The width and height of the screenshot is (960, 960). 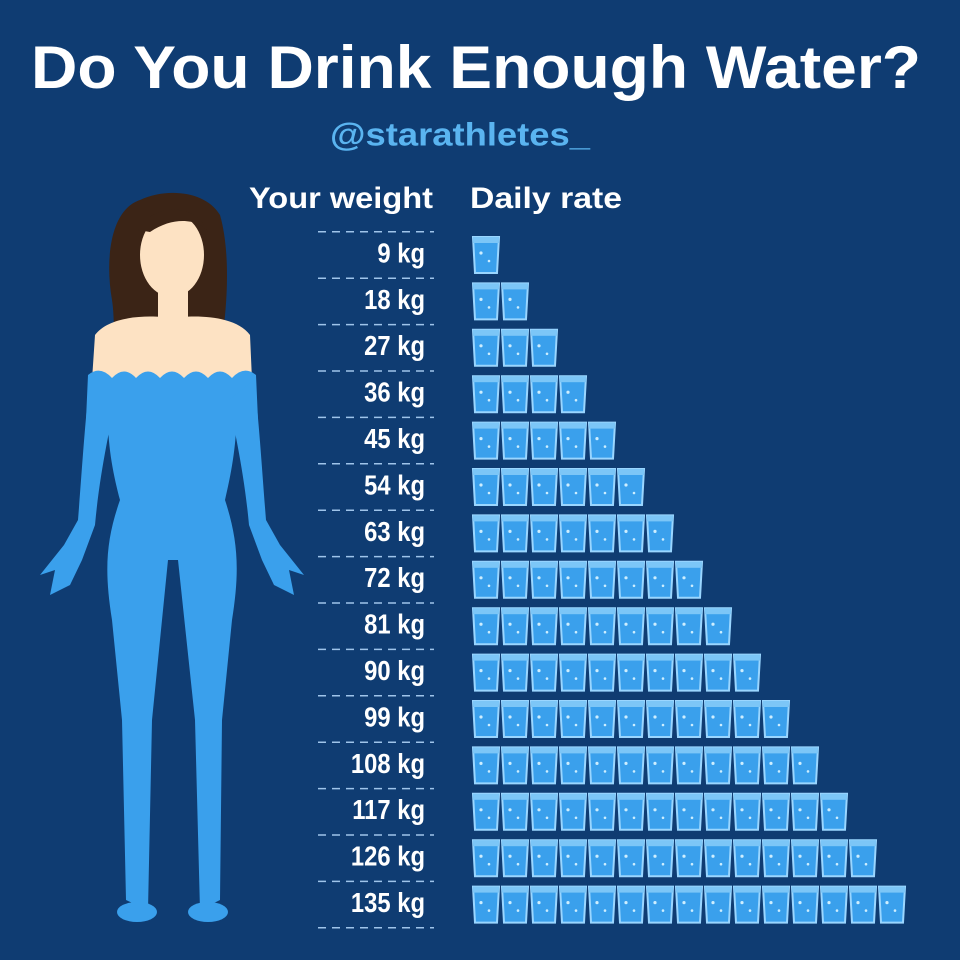 I want to click on weight-label: 81 kg, so click(x=394, y=624).